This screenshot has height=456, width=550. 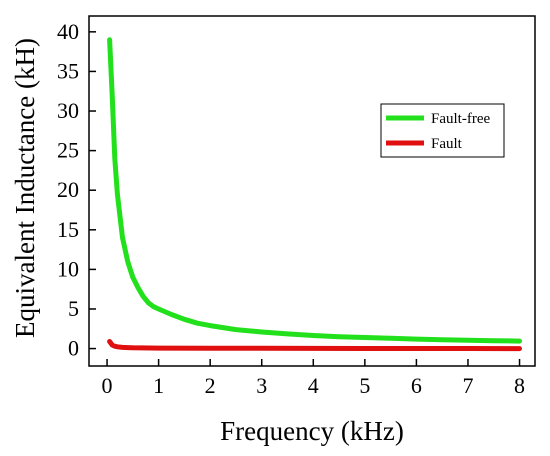 What do you see at coordinates (68, 110) in the screenshot?
I see `y-tick-label: 30` at bounding box center [68, 110].